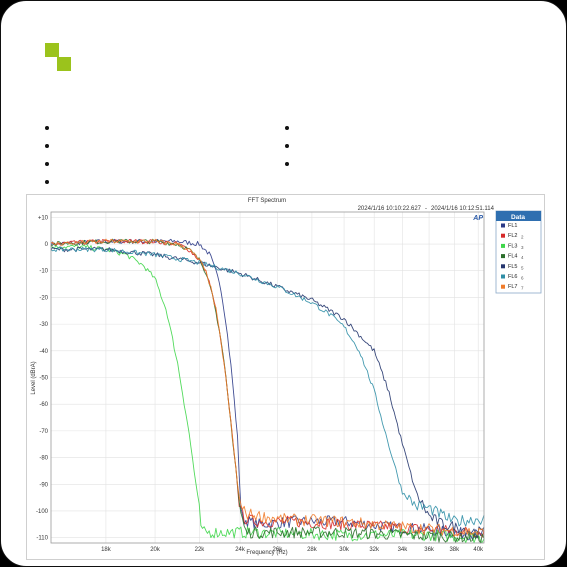 This screenshot has height=567, width=567. I want to click on y-tick-label: -70, so click(43, 432).